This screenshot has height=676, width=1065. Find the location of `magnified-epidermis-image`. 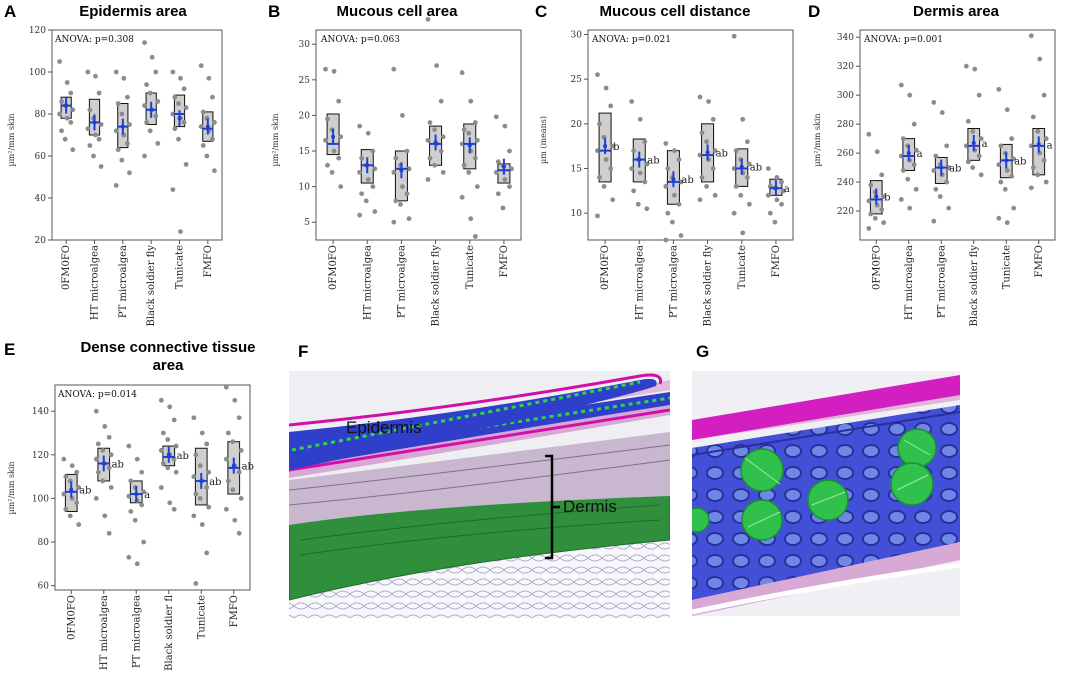

magnified-epidermis-image is located at coordinates (826, 493).